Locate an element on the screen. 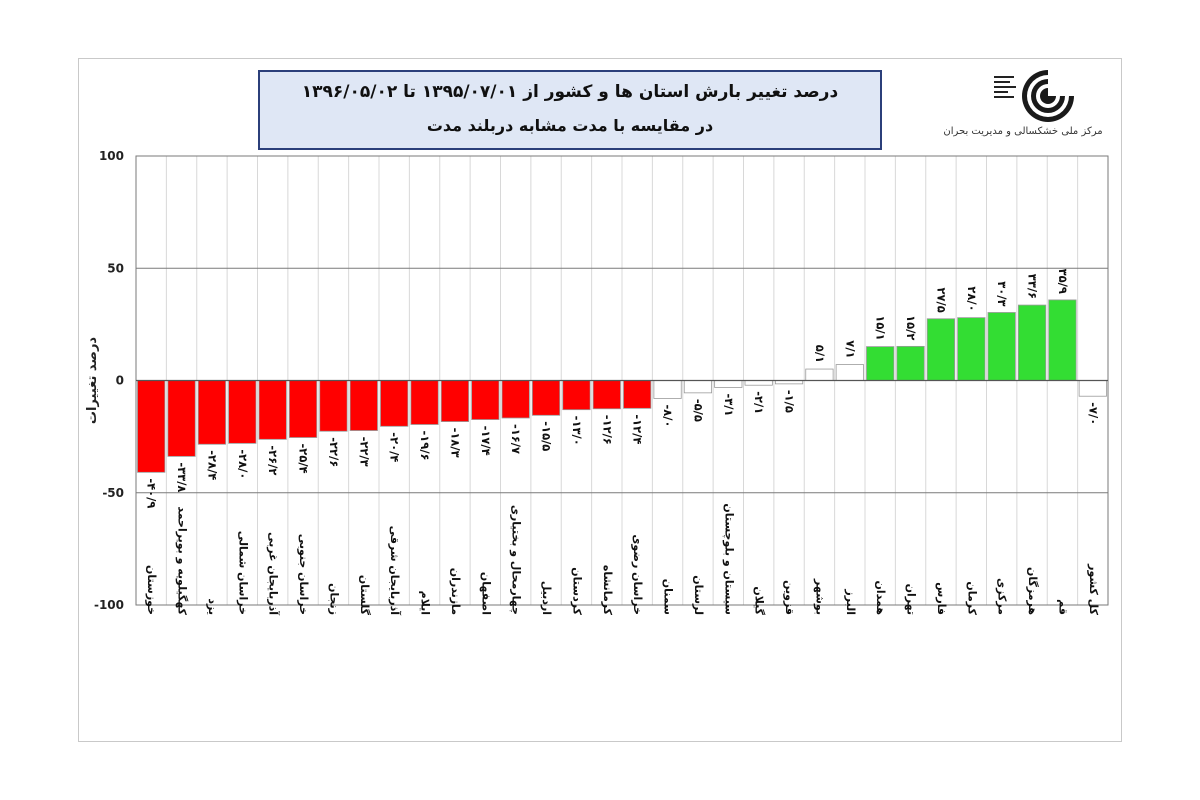  category-label: گلستان is located at coordinates (364, 595).